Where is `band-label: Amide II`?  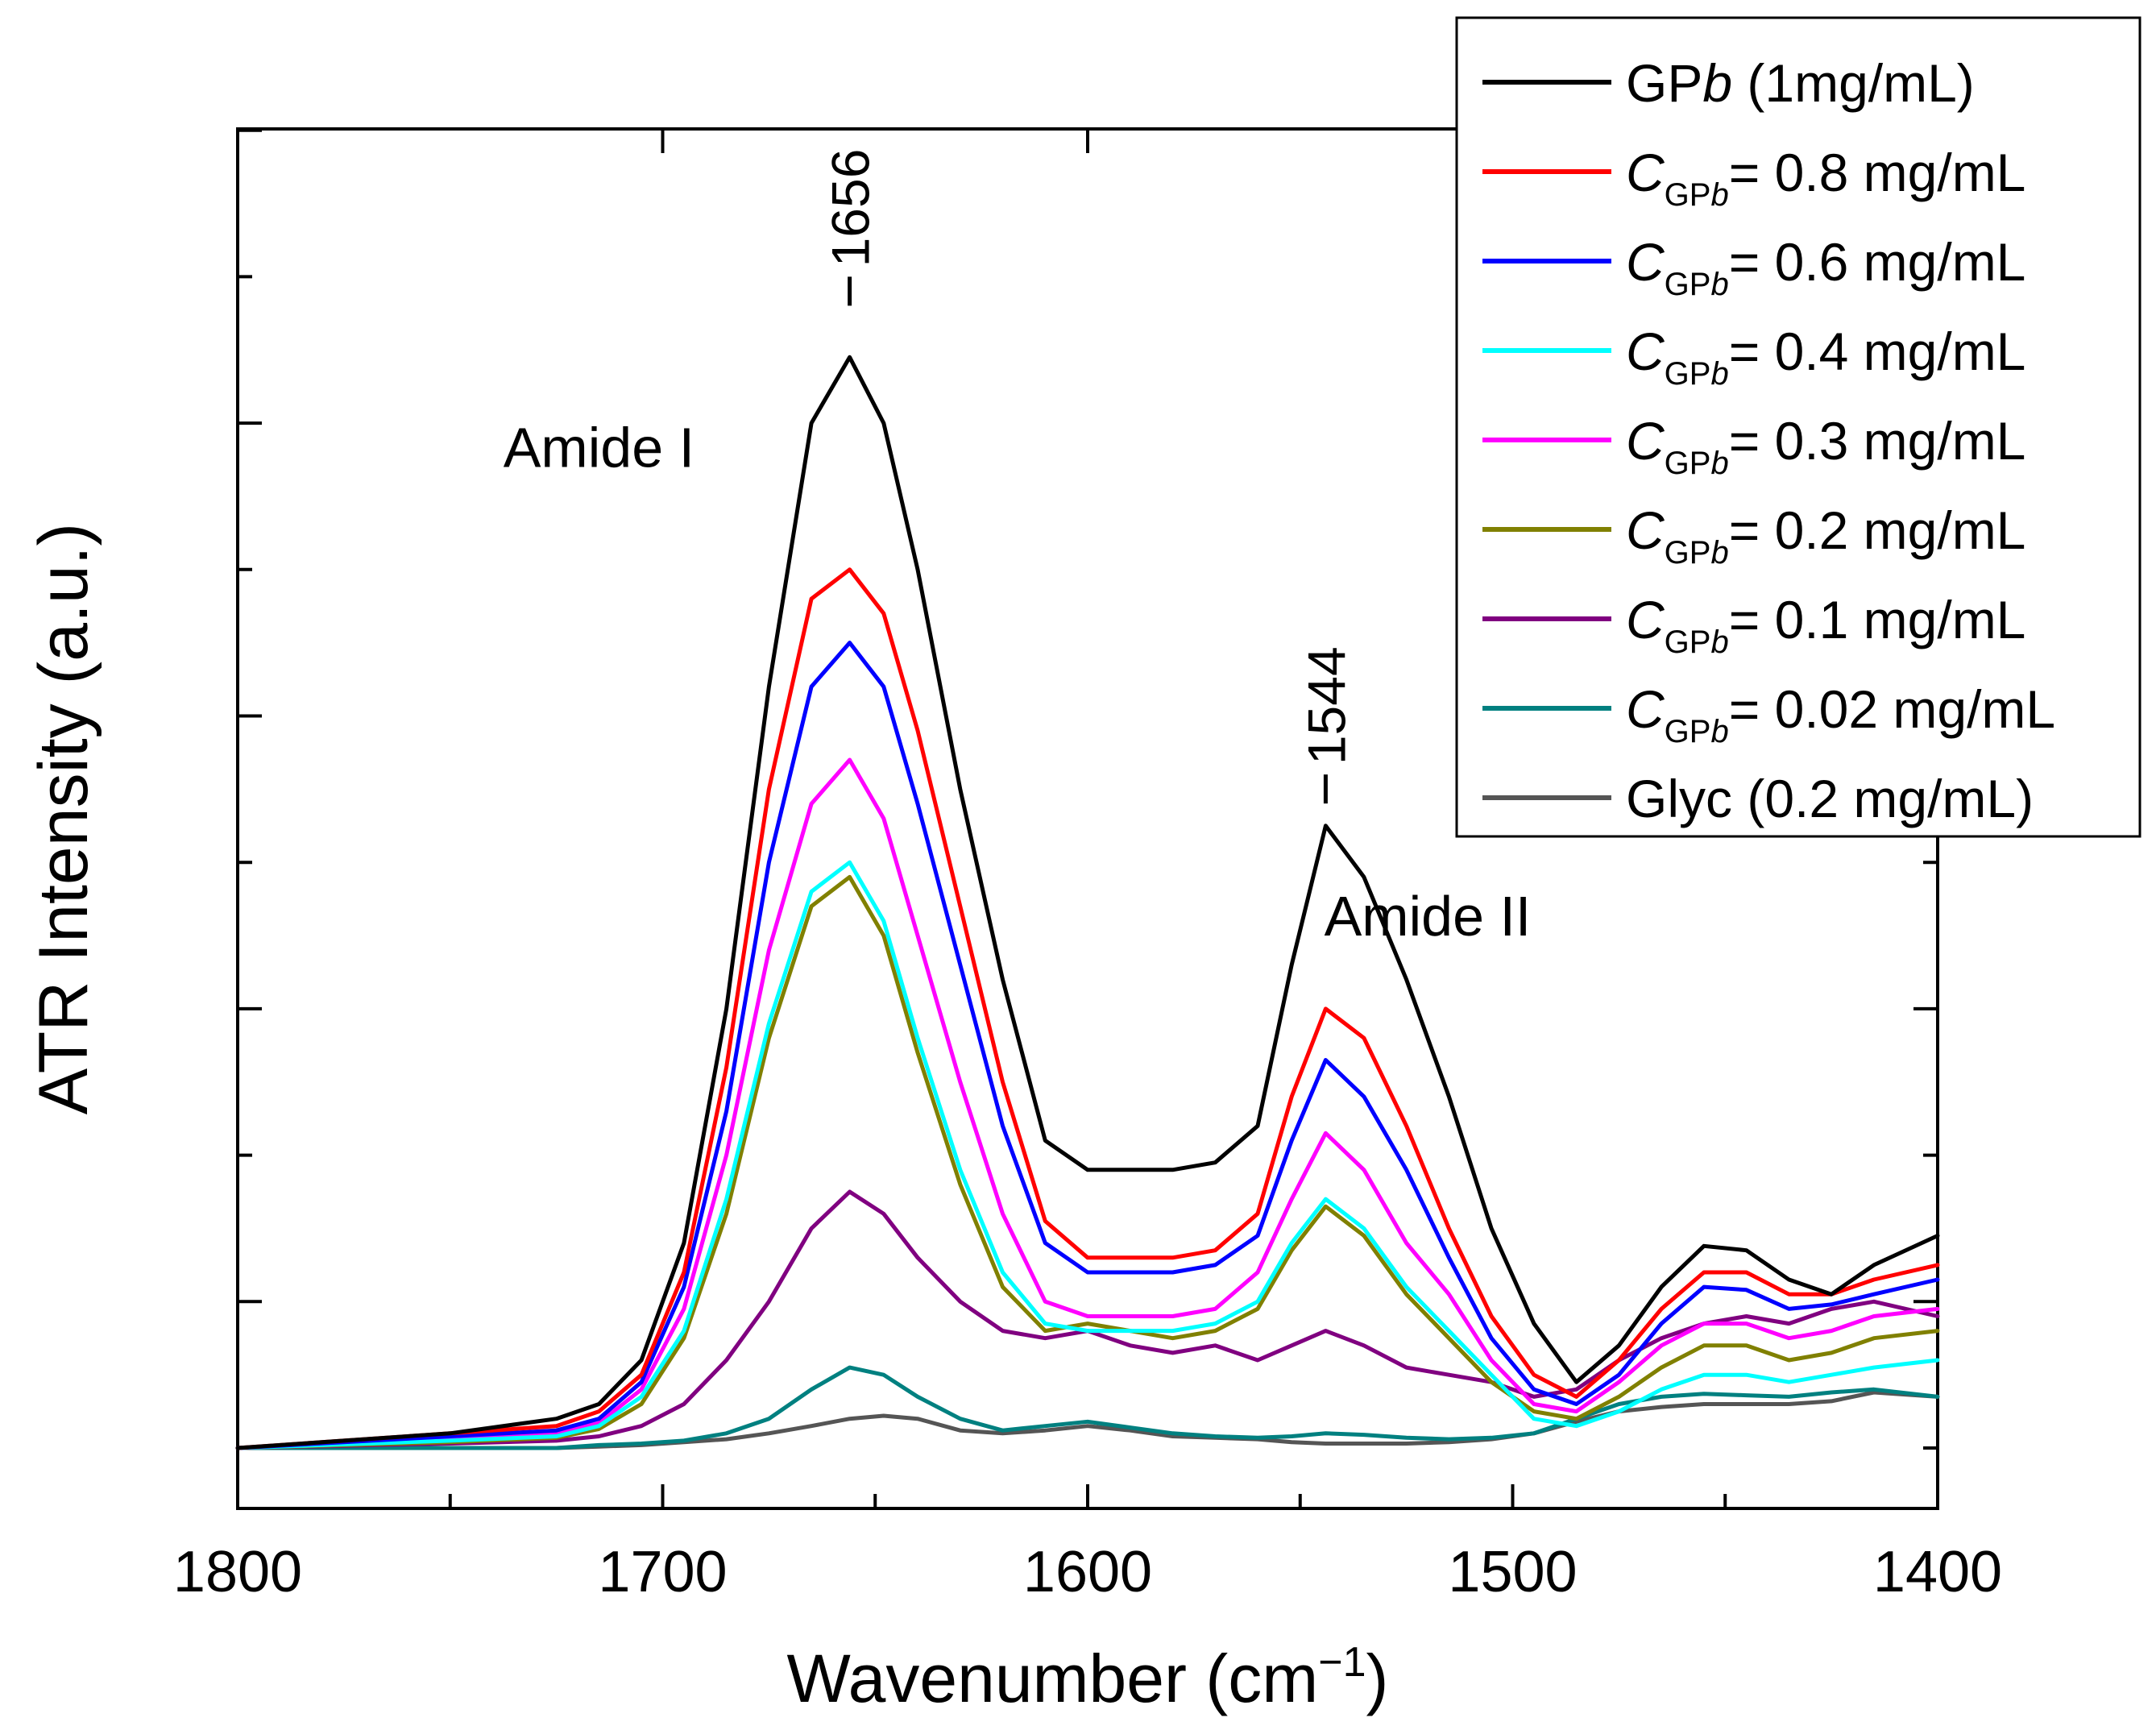 band-label: Amide II is located at coordinates (1428, 916).